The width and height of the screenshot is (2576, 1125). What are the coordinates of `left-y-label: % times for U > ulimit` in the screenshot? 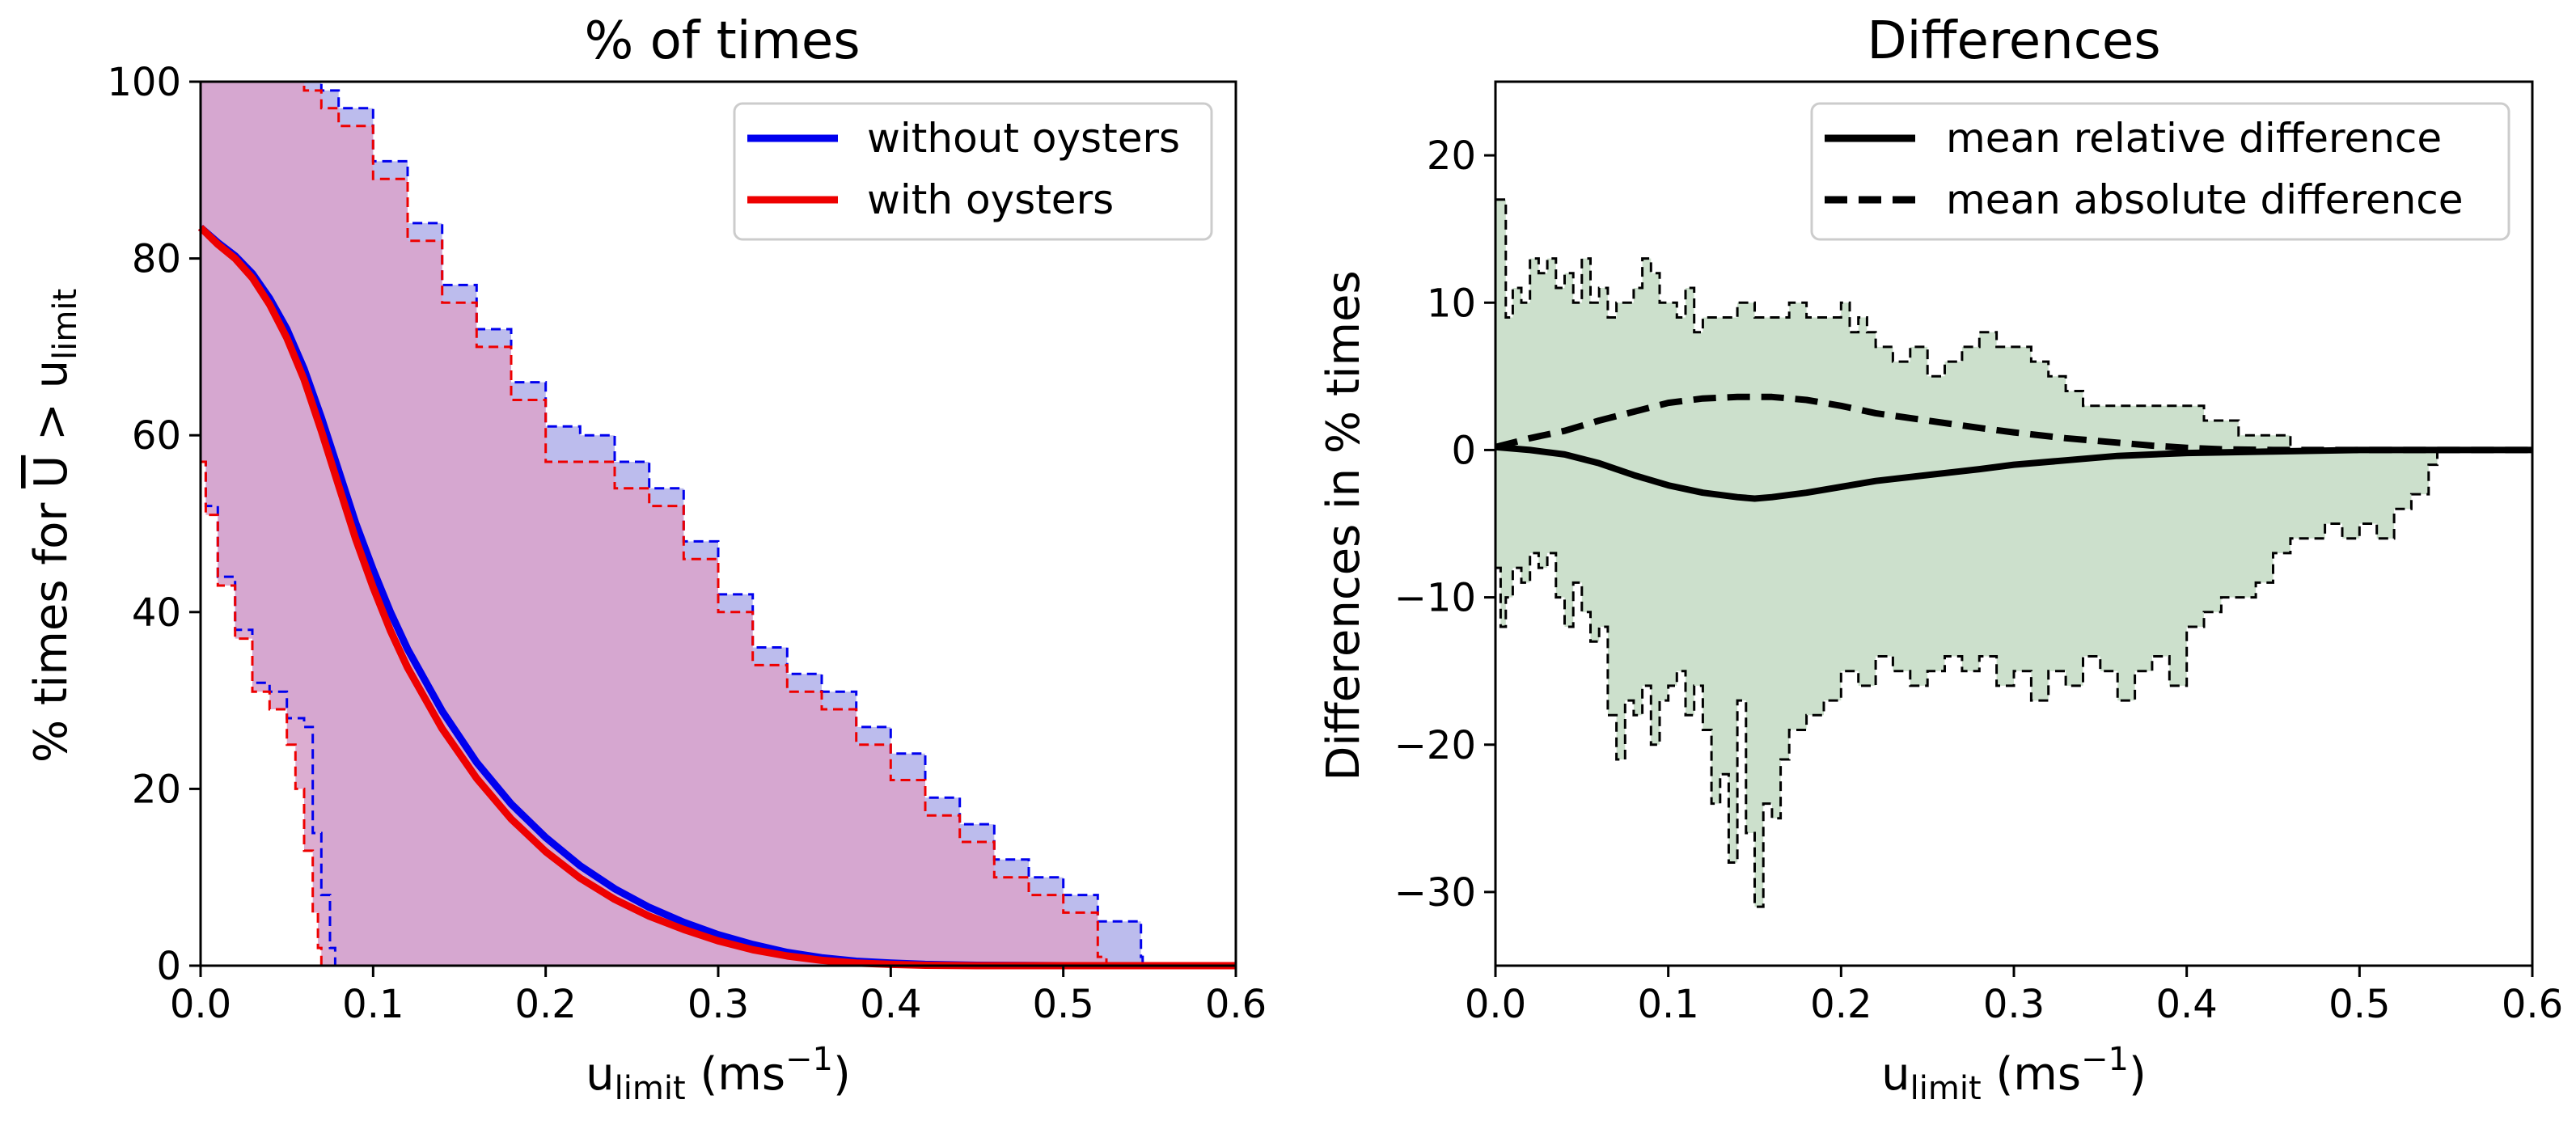 It's located at (54, 526).